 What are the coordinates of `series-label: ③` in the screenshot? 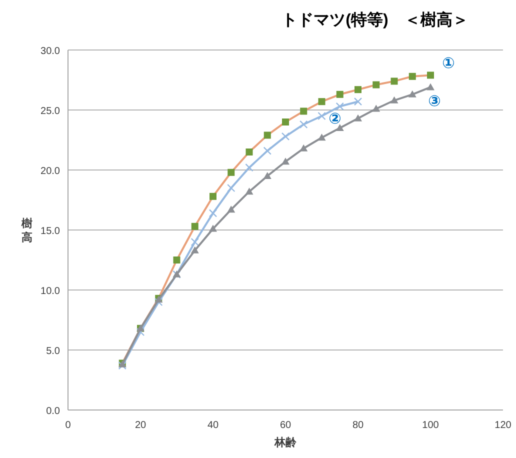 It's located at (434, 101).